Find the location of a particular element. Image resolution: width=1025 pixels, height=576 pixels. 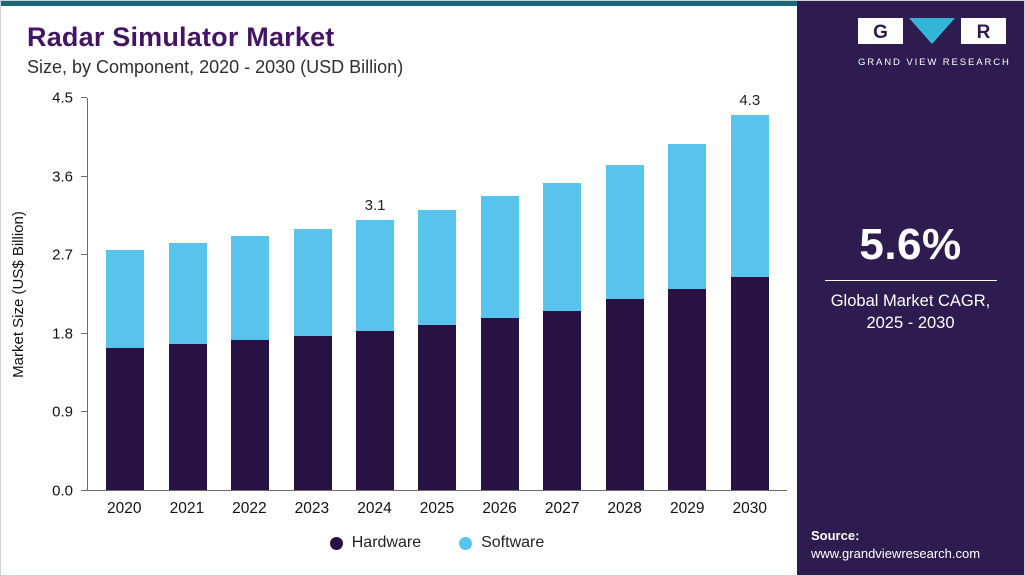

bar-slot-2027 is located at coordinates (562, 294).